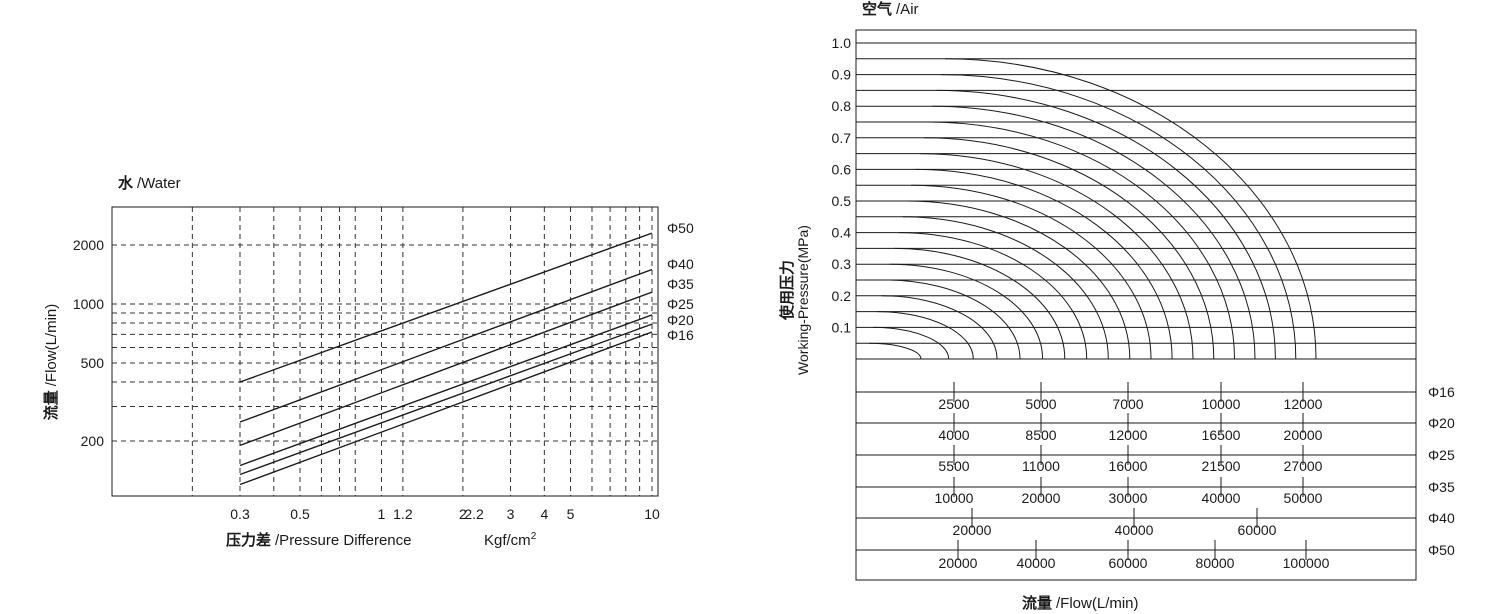  I want to click on air-flow-scale-name: Φ25, so click(1441, 455).